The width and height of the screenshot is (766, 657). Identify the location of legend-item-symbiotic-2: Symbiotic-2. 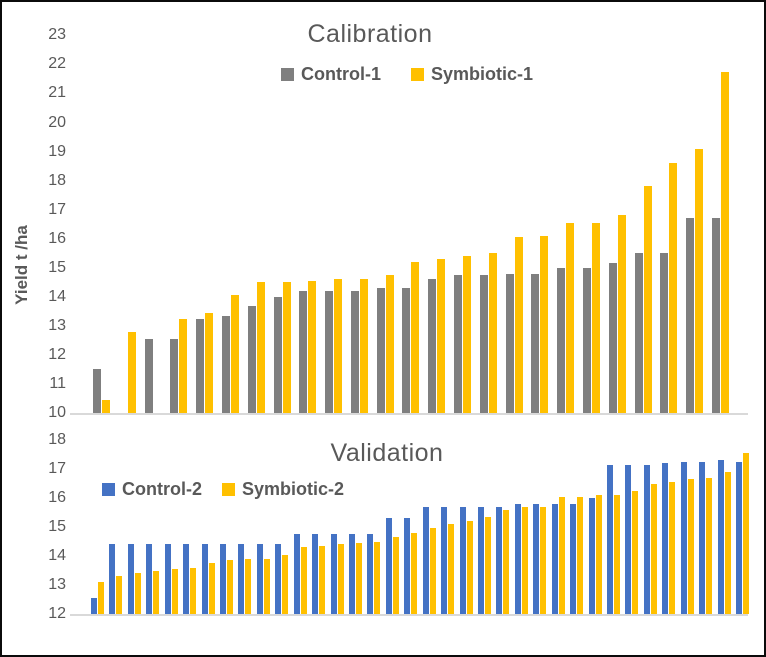
(283, 489).